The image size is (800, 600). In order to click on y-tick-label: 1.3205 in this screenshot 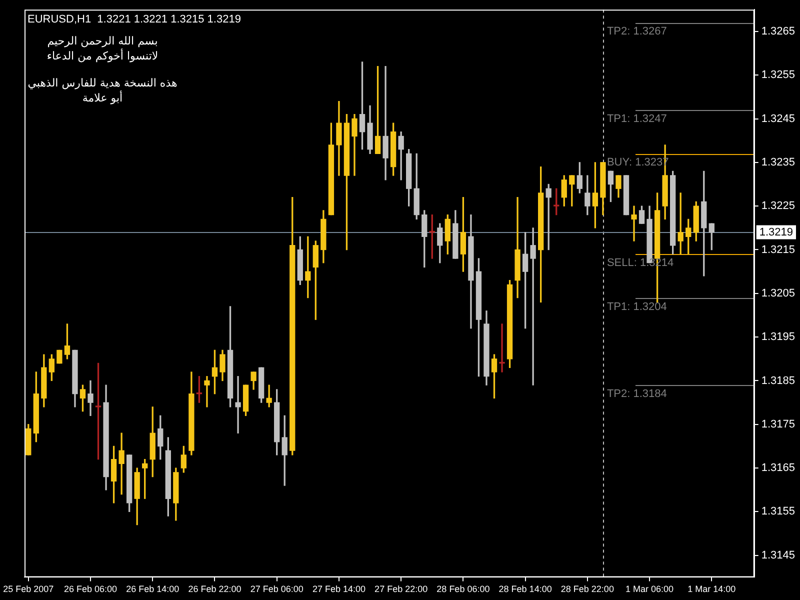, I will do `click(778, 293)`.